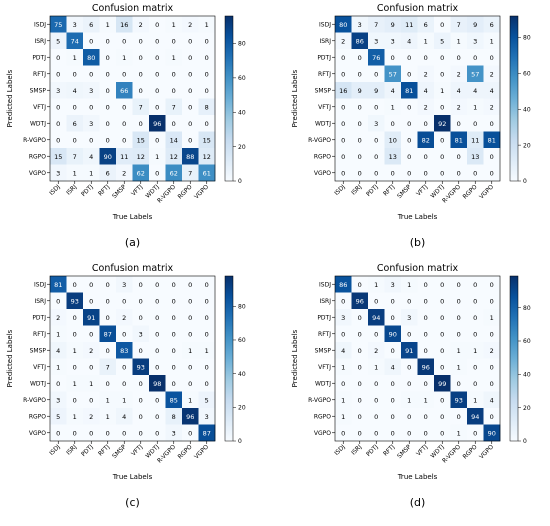  What do you see at coordinates (190, 74) in the screenshot?
I see `cell-RFTJ-RGPO` at bounding box center [190, 74].